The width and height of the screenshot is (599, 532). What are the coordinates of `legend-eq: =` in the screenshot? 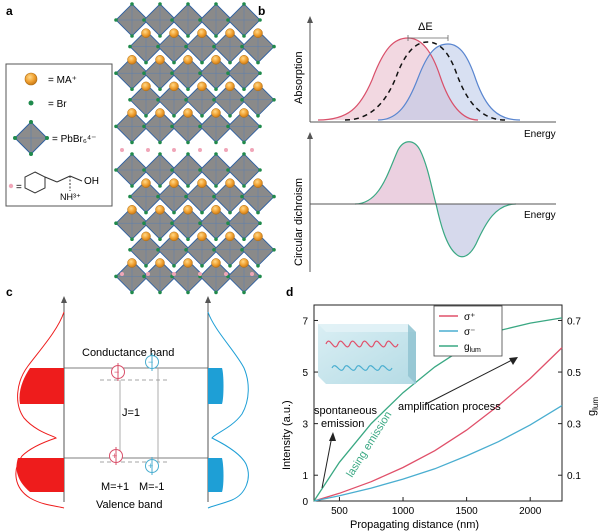 It's located at (19, 187).